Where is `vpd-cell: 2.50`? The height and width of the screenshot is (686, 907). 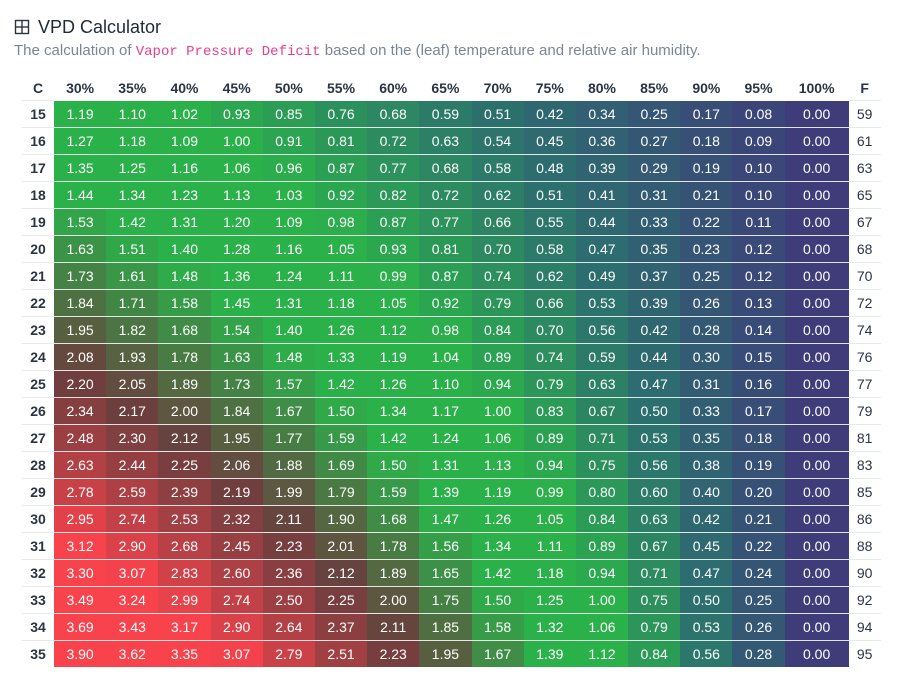 vpd-cell: 2.50 is located at coordinates (288, 600).